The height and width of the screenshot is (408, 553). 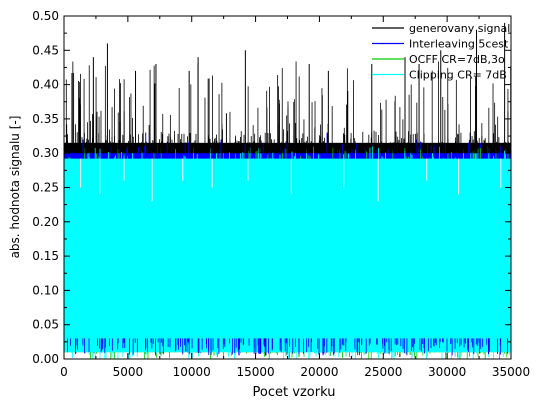 What do you see at coordinates (45, 359) in the screenshot?
I see `y-tick-label: 0.00` at bounding box center [45, 359].